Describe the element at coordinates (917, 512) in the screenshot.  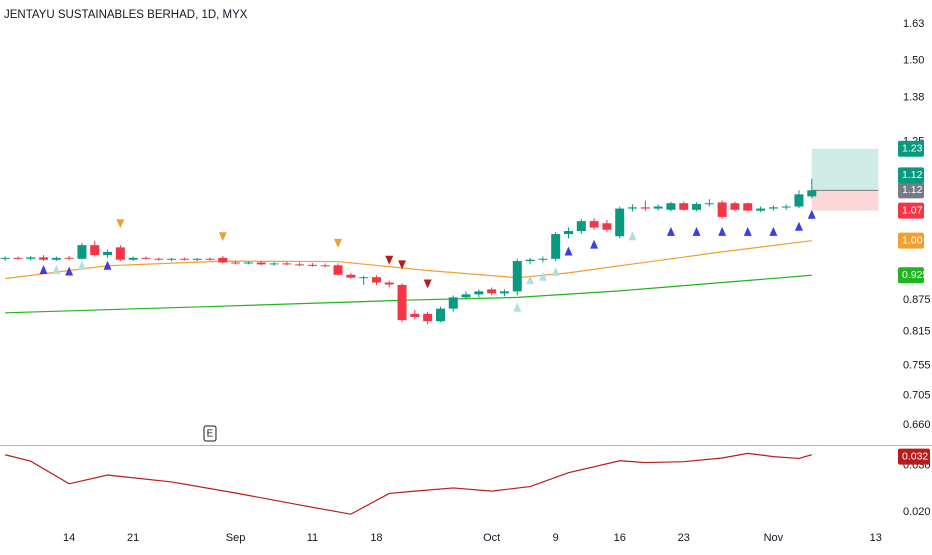
I see `osc-tick-label: 0.020` at that location.